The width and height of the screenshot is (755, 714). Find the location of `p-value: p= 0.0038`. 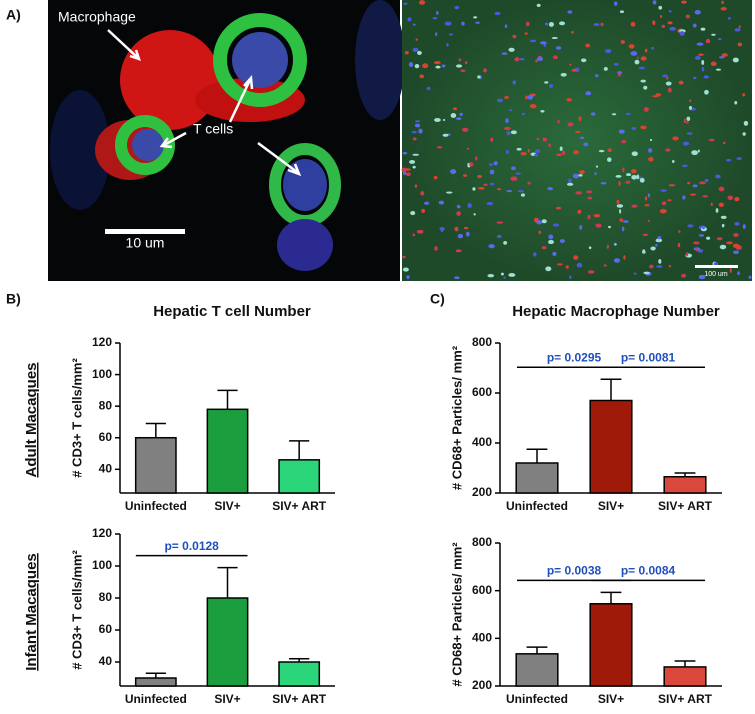

p-value: p= 0.0038 is located at coordinates (574, 571).